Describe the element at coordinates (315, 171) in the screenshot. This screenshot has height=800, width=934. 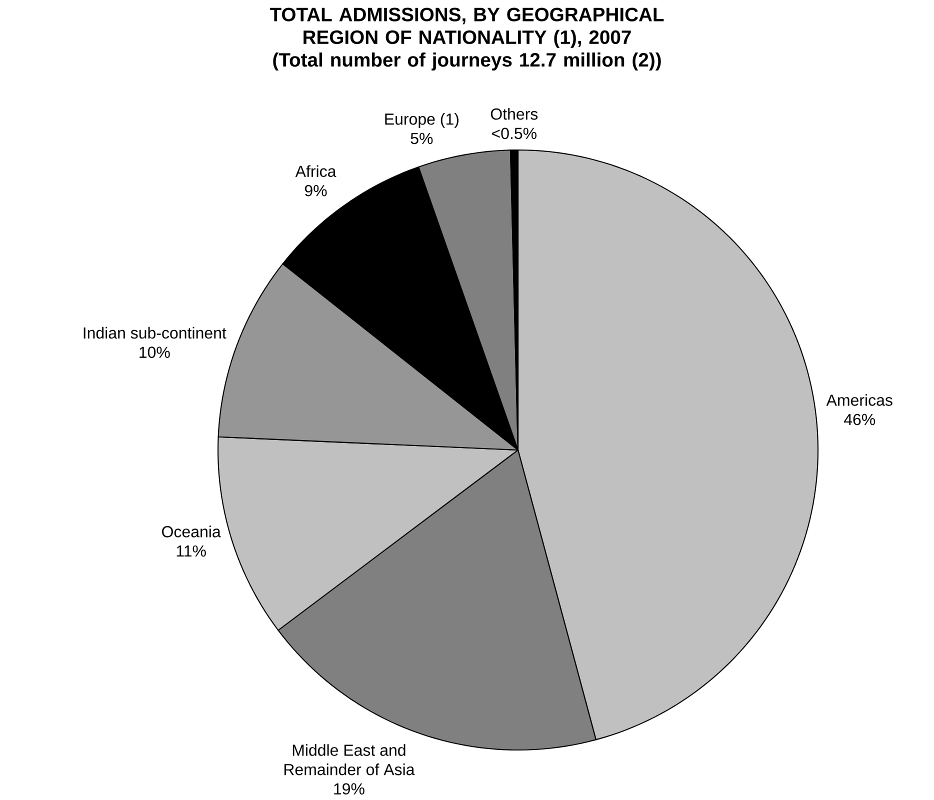
I see `slice-label: Africa` at that location.